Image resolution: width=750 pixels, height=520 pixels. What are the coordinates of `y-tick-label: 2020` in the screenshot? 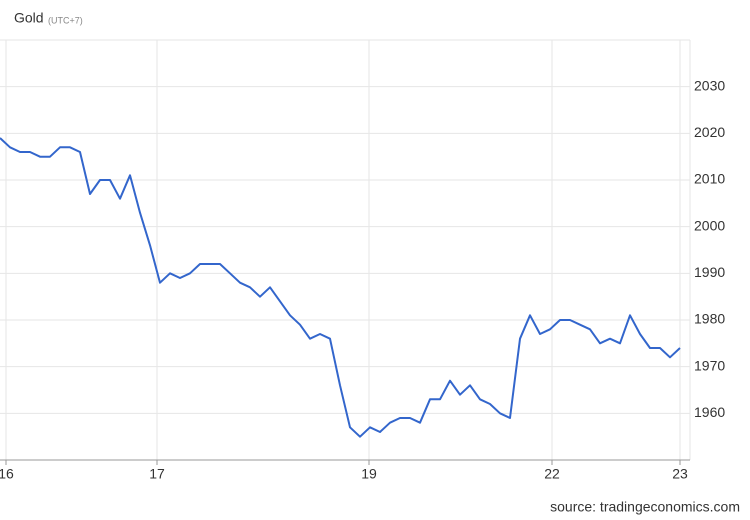 It's located at (709, 132).